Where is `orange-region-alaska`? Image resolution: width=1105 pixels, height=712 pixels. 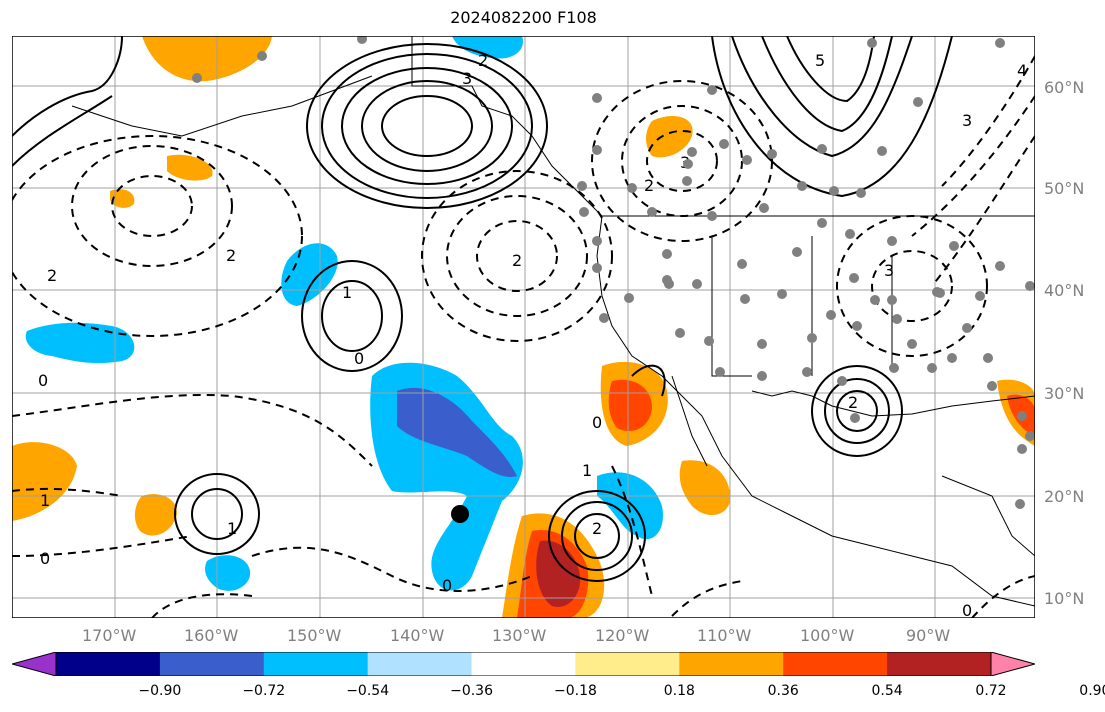 orange-region-alaska is located at coordinates (207, 59).